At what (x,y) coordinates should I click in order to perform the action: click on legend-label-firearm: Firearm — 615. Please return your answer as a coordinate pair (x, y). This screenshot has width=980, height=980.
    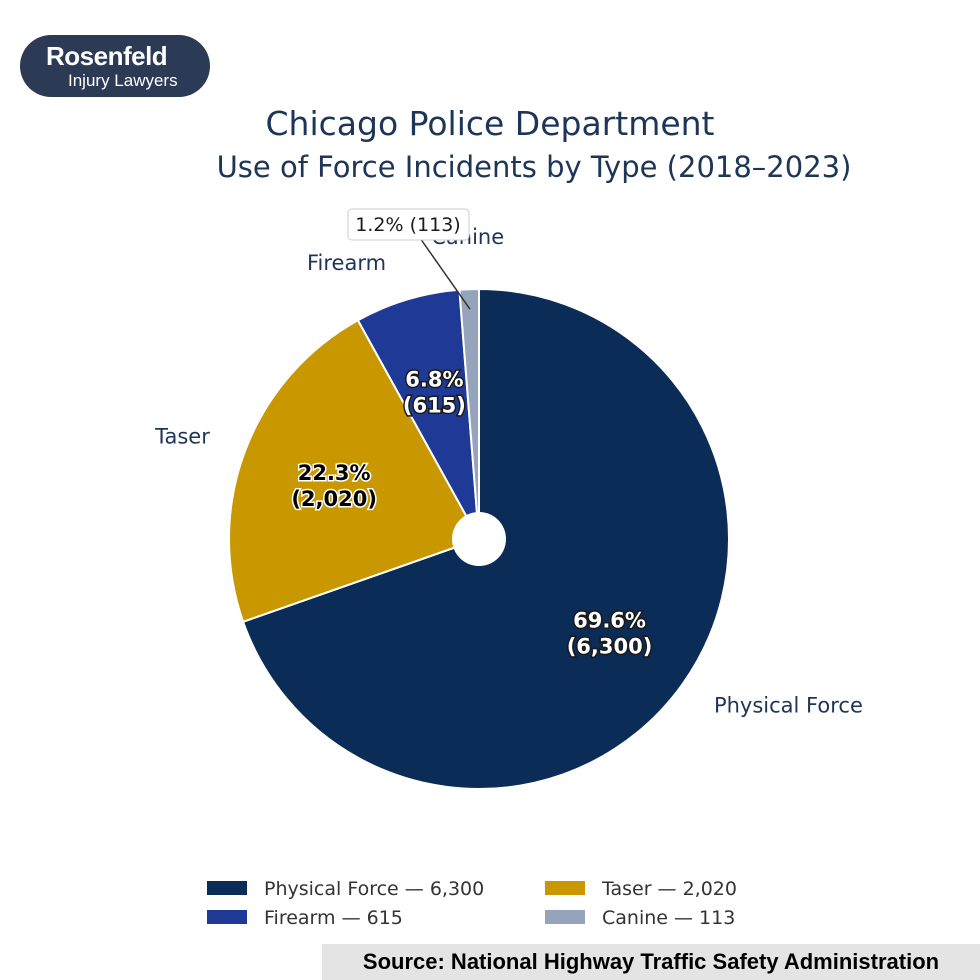
    Looking at the image, I should click on (333, 918).